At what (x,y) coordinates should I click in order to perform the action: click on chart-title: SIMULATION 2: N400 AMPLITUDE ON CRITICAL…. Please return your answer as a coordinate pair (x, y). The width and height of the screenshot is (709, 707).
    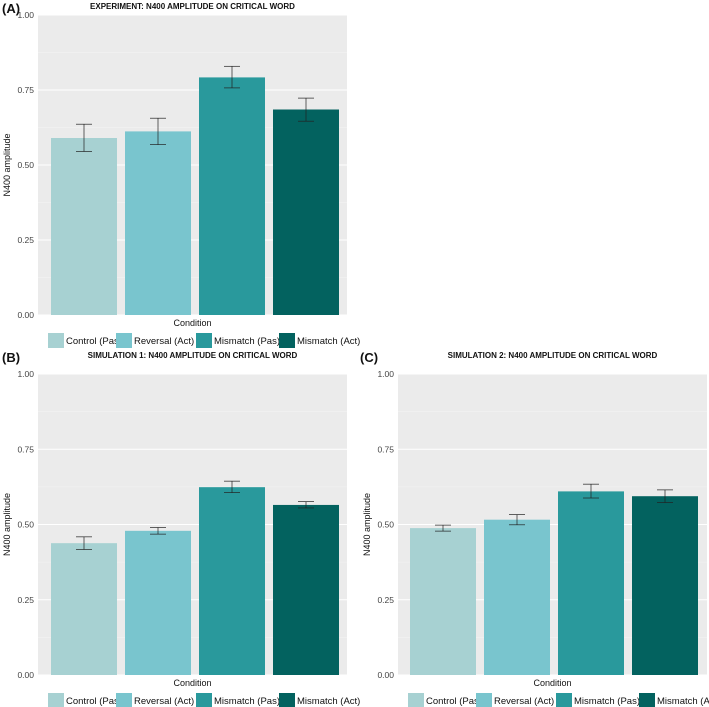
    Looking at the image, I should click on (553, 355).